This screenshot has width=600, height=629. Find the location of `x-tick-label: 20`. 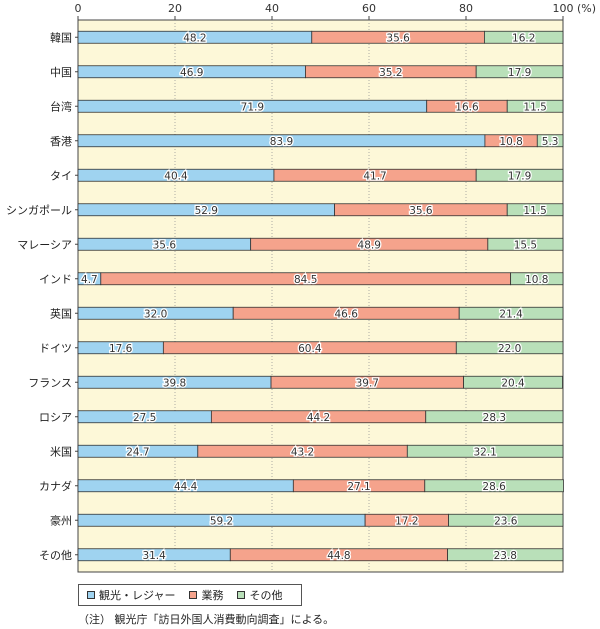

x-tick-label: 20 is located at coordinates (175, 8).